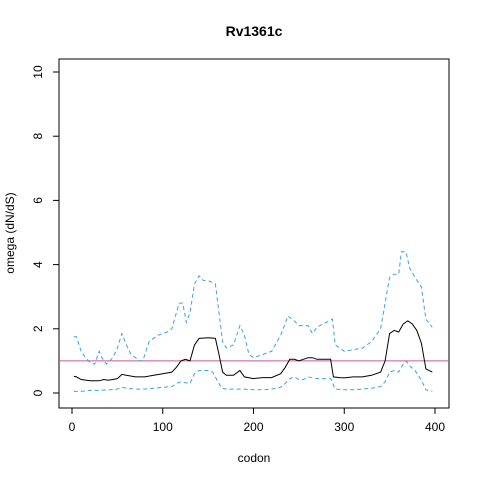 The width and height of the screenshot is (480, 480). I want to click on series-estimate-line, so click(253, 351).